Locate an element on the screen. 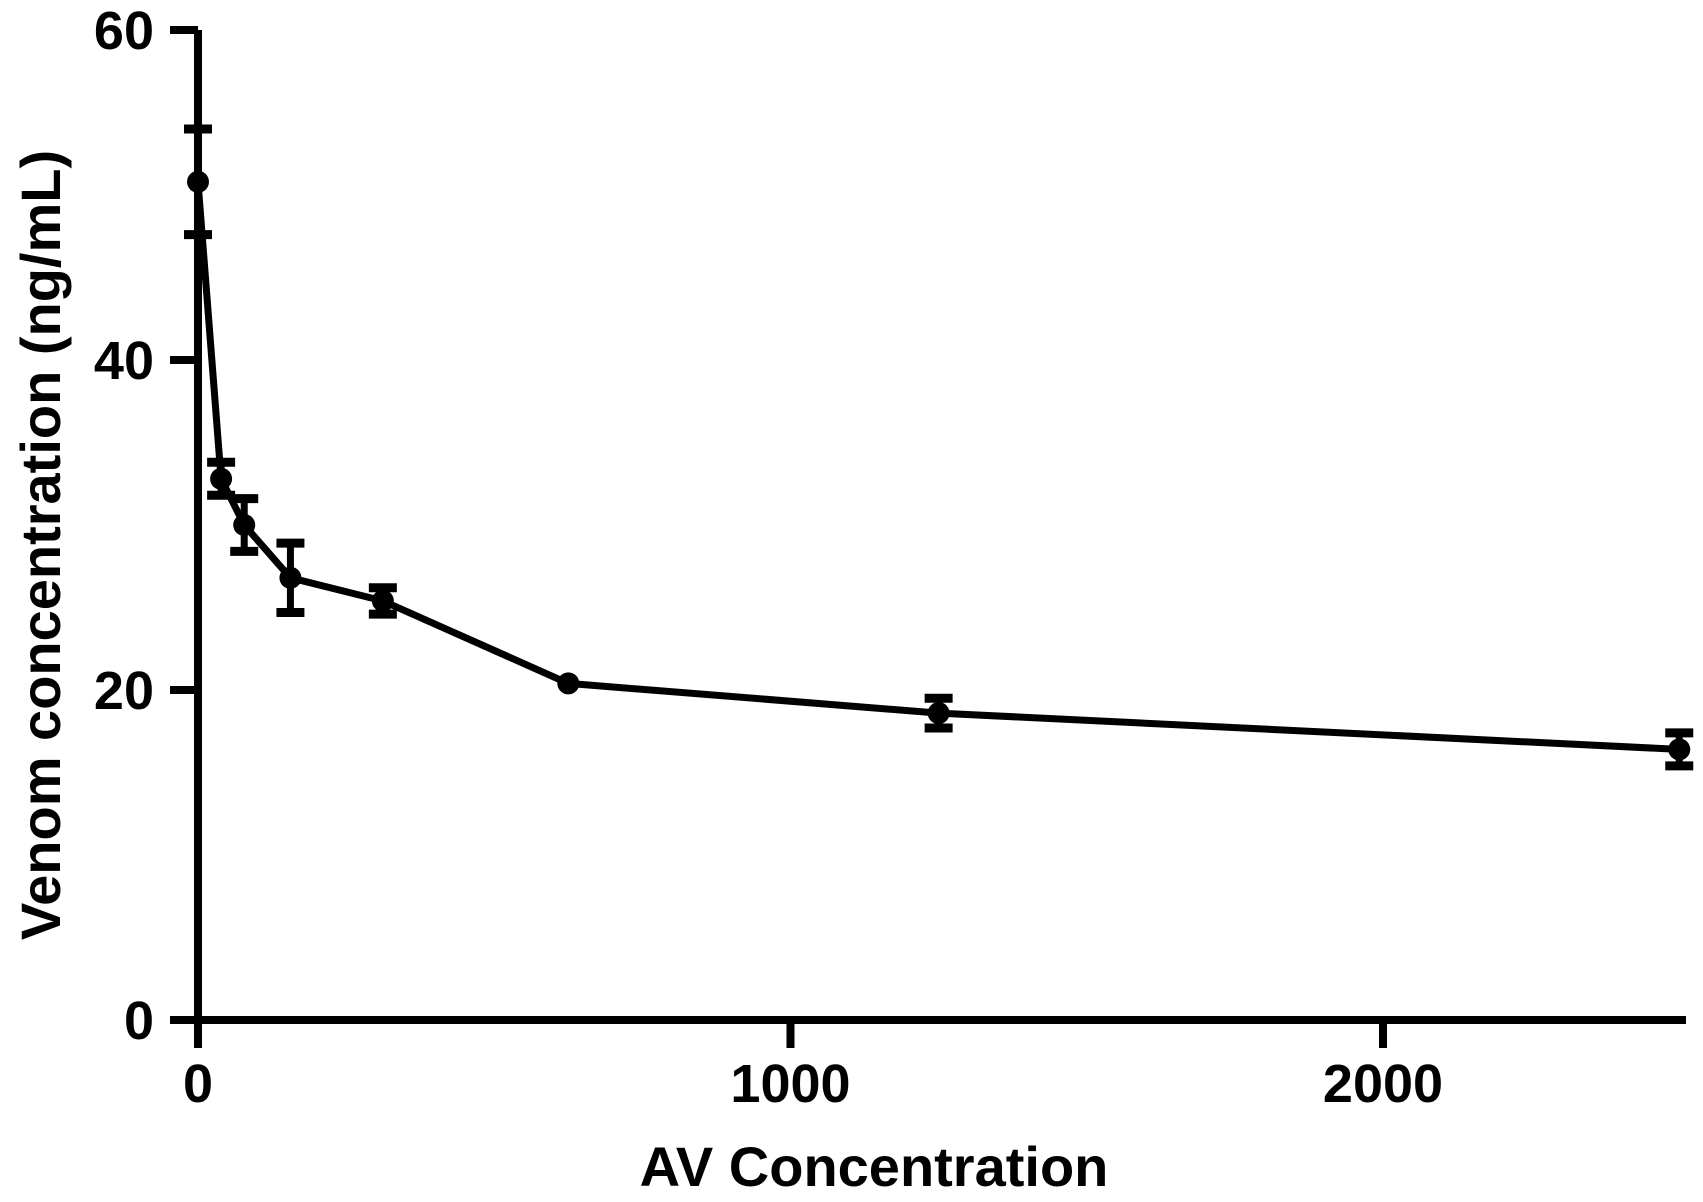 This screenshot has width=1703, height=1202. x-tick-label: 1000 is located at coordinates (790, 1084).